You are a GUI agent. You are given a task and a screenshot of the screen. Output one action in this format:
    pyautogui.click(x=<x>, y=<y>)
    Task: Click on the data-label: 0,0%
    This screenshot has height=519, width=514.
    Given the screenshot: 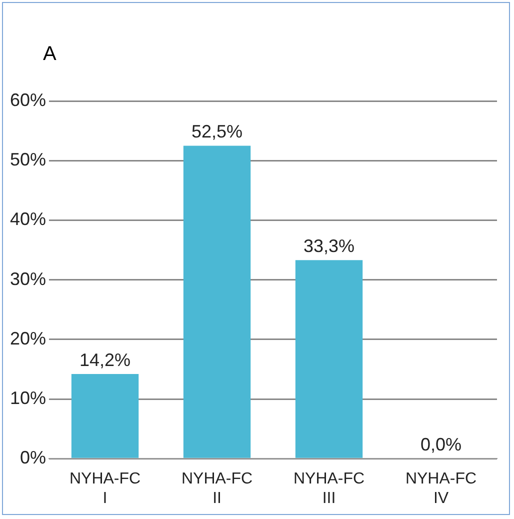 What is the action you would take?
    pyautogui.click(x=441, y=444)
    